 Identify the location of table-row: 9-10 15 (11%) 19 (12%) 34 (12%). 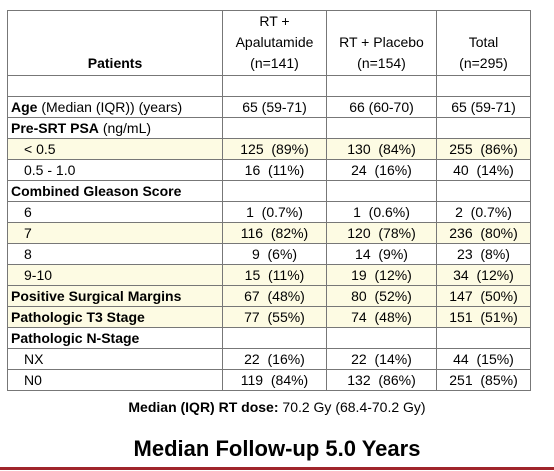
(269, 275).